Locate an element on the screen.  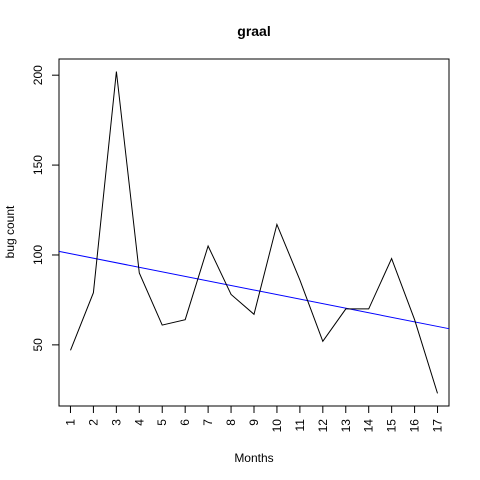
y-tick-label-200: 200 is located at coordinates (38, 75).